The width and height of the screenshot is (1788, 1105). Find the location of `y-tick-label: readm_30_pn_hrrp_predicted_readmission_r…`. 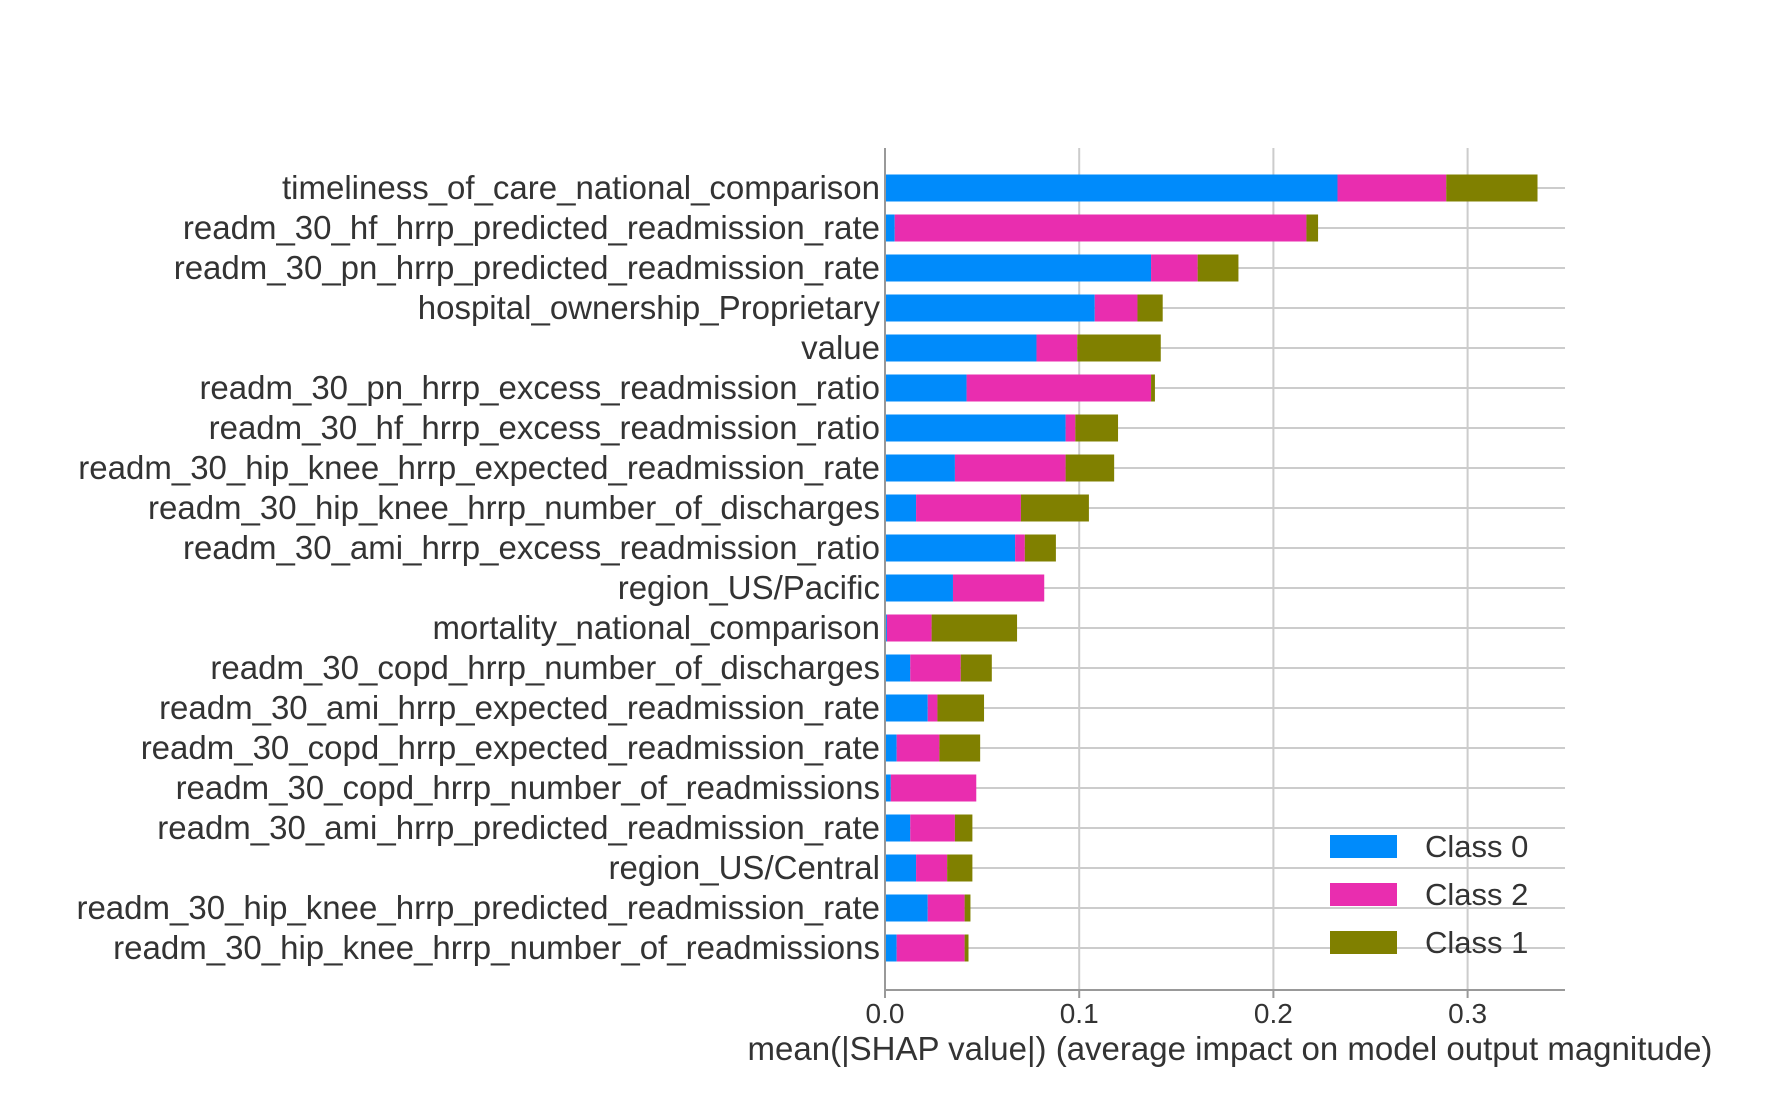

y-tick-label: readm_30_pn_hrrp_predicted_readmission_r… is located at coordinates (527, 267).